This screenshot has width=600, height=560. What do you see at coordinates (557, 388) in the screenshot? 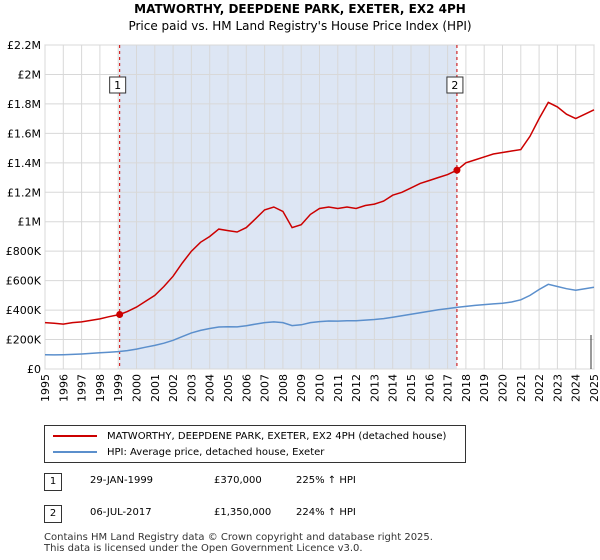
I see `x-tick-label: 2023` at bounding box center [557, 388].